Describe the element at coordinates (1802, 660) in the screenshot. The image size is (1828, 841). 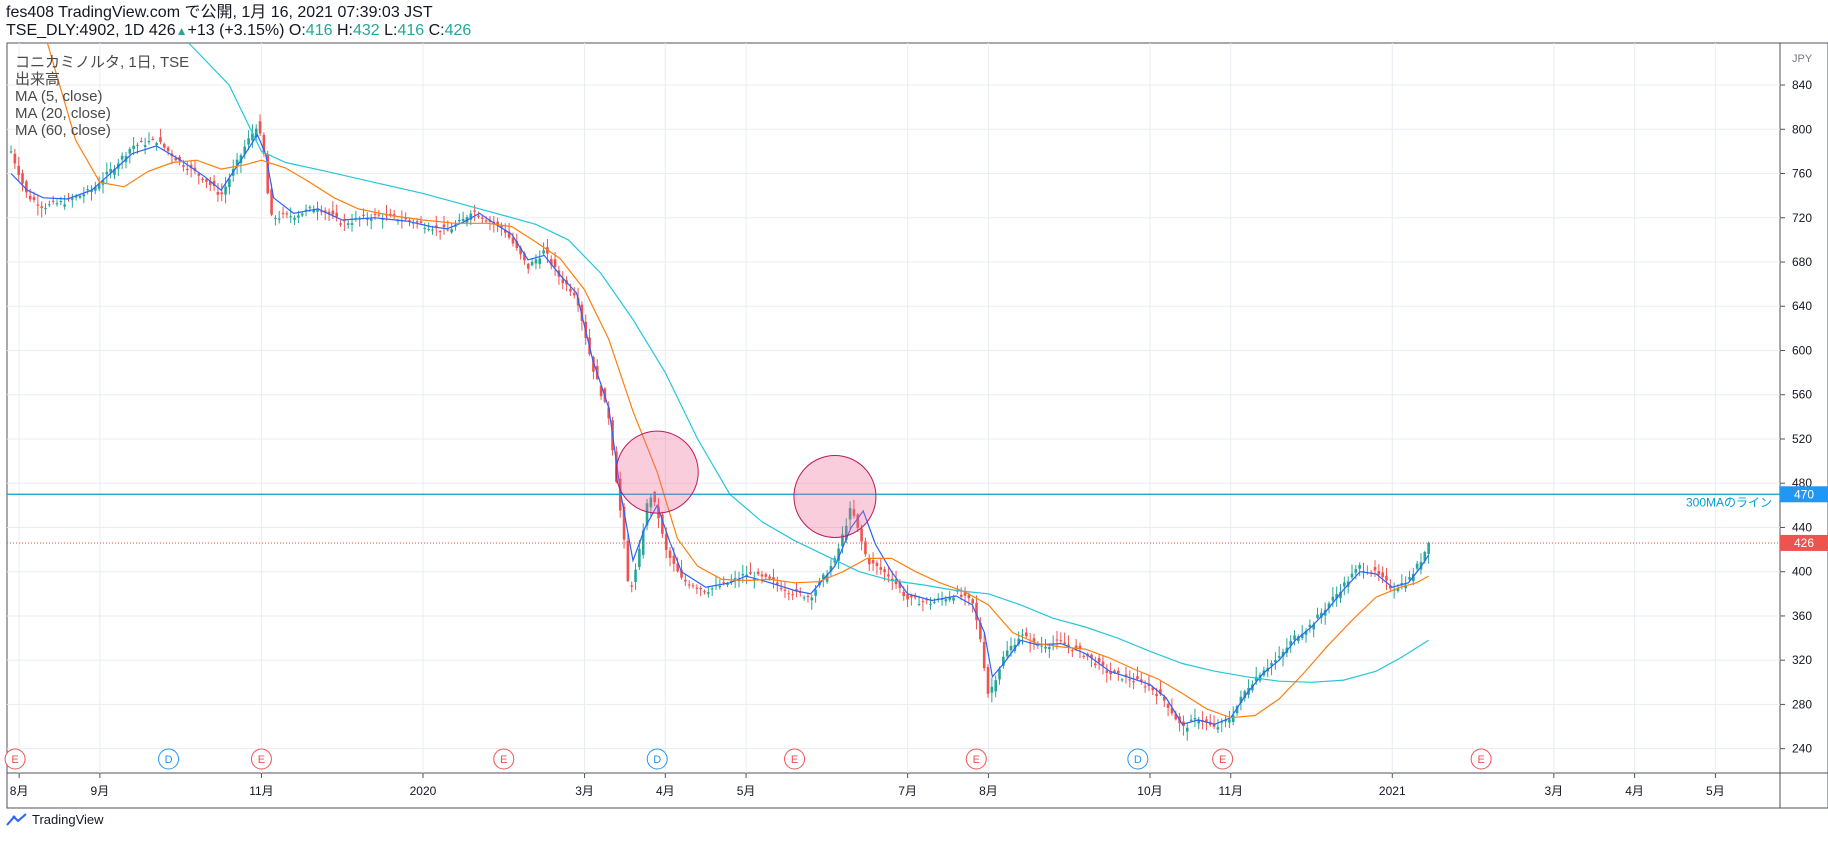
I see `price-tick-label: 320` at that location.